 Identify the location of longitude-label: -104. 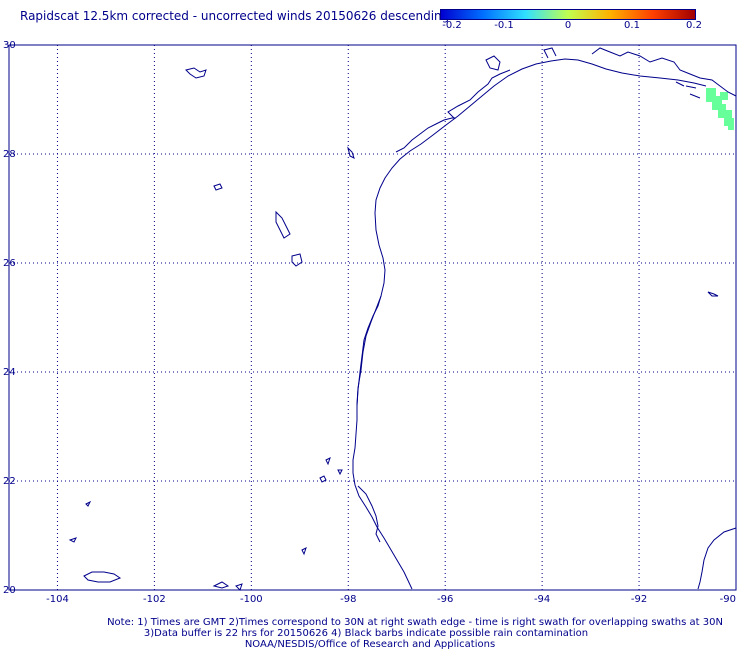
(57, 599).